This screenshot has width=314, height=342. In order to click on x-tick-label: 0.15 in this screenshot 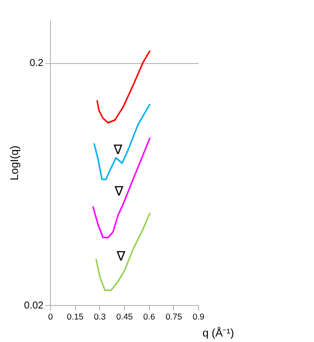, I will do `click(75, 317)`.